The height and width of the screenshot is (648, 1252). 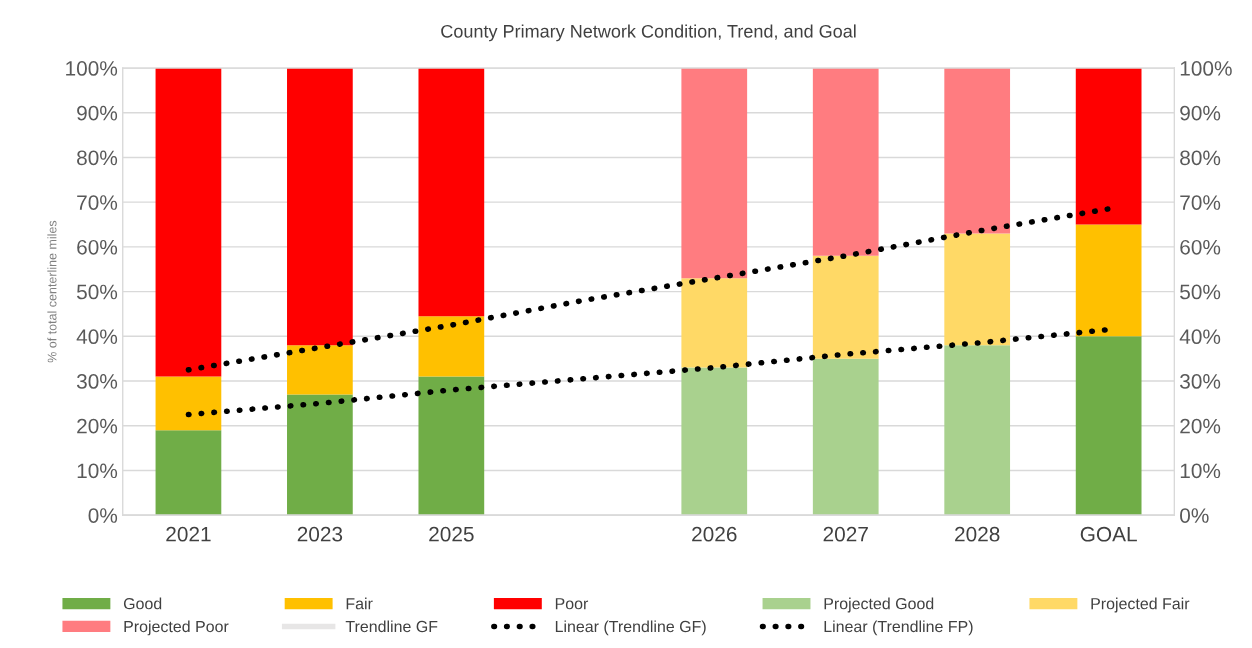 I want to click on legend-label: Linear (Trendline GF), so click(x=630, y=628).